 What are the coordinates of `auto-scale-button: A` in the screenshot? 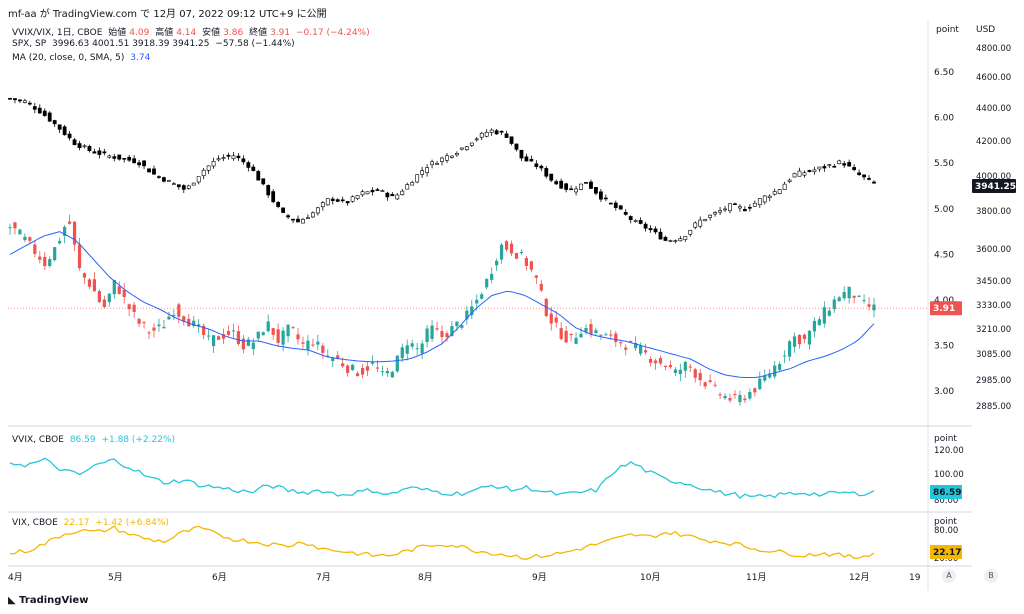 It's located at (949, 576).